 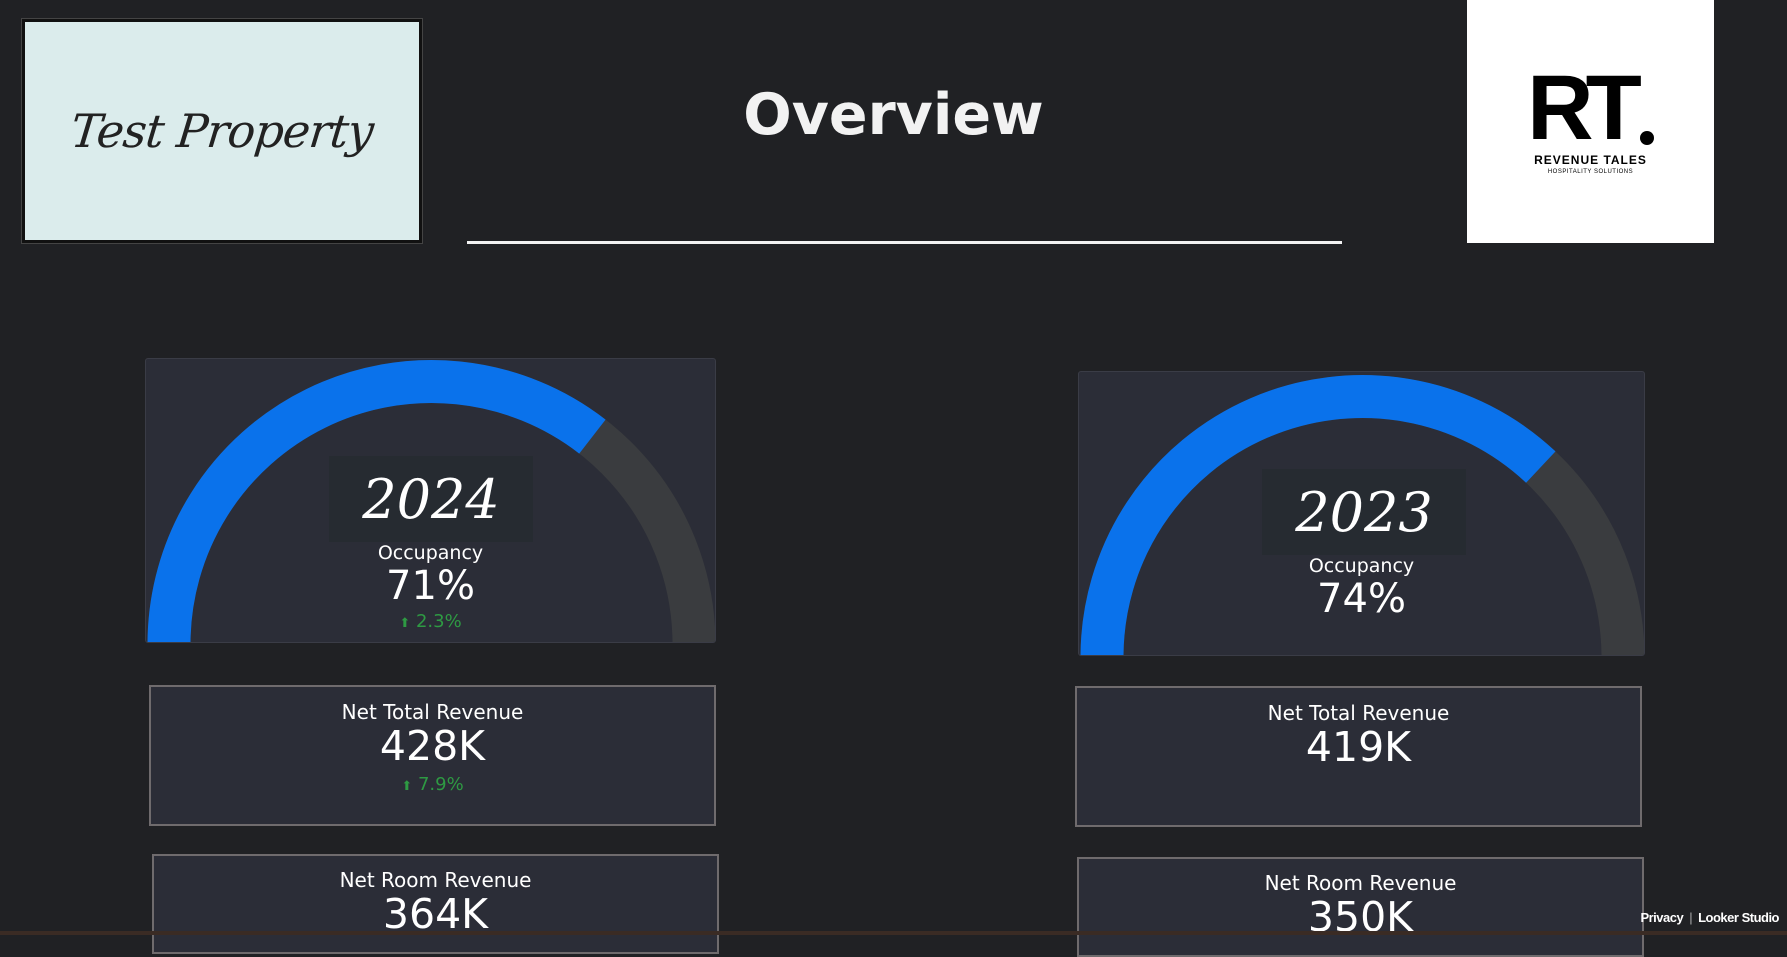 I want to click on year-label-2024: 2024, so click(x=431, y=499).